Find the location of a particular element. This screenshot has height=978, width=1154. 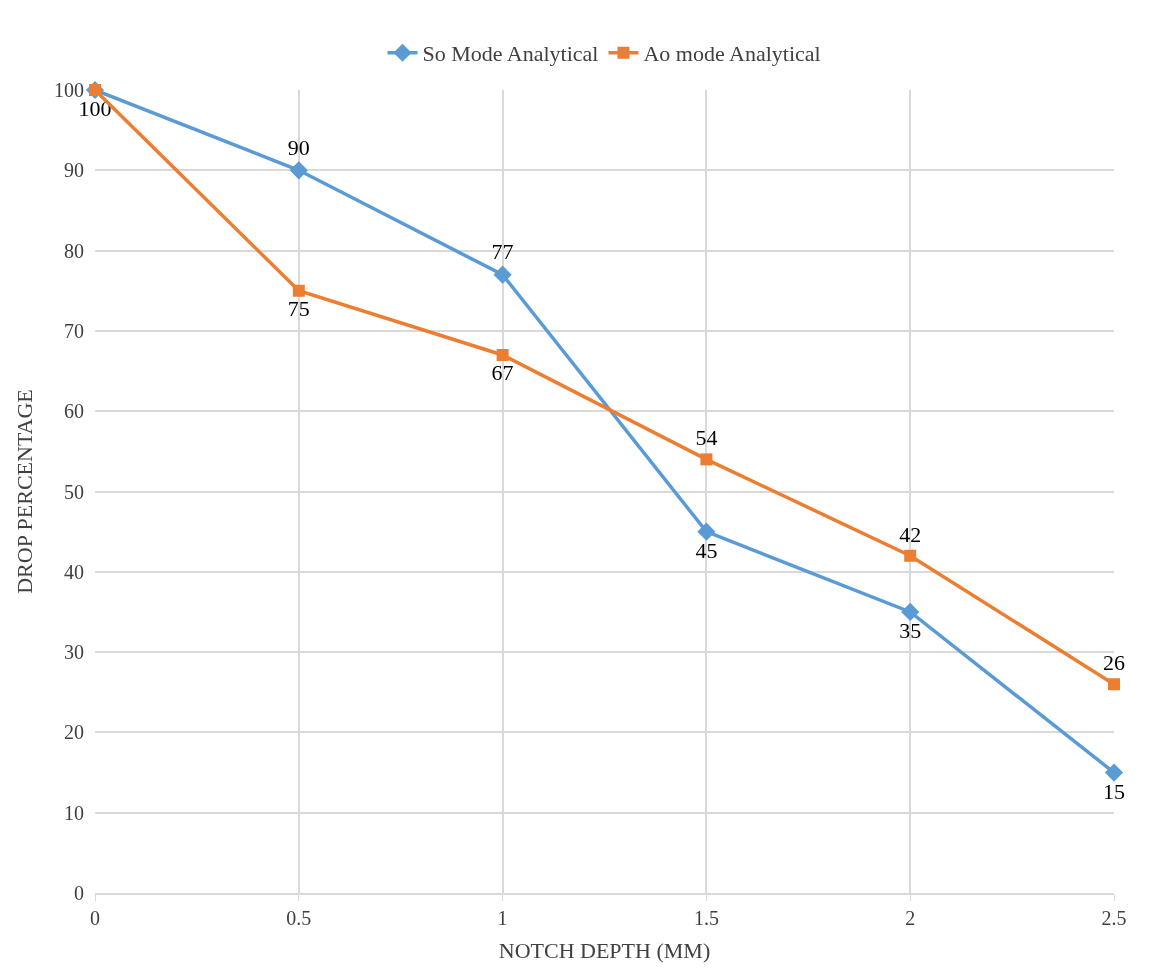

data-label: 54 is located at coordinates (706, 438).